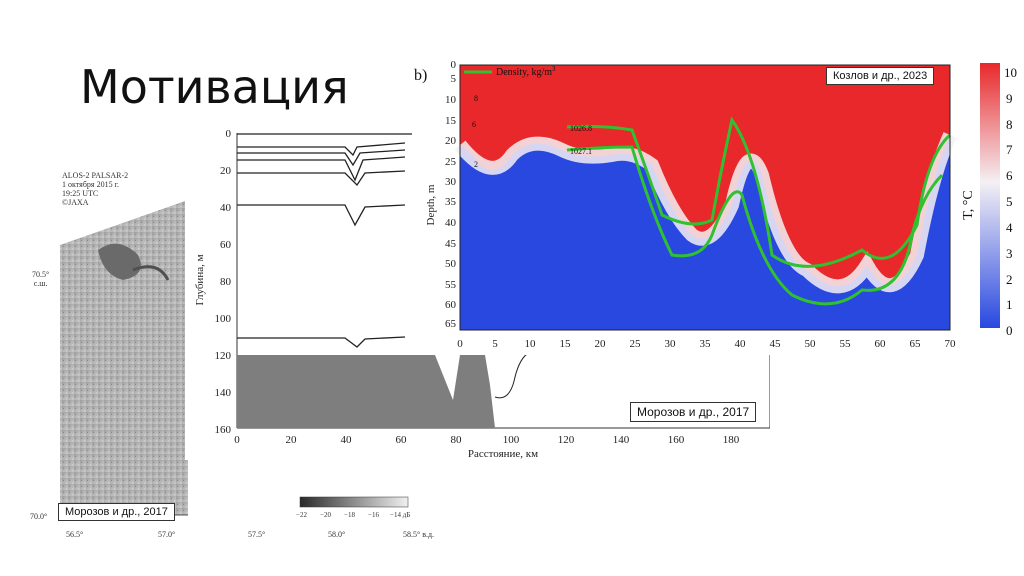 This screenshot has width=1024, height=576. Describe the element at coordinates (366, 391) in the screenshot. I see `seabed` at that location.